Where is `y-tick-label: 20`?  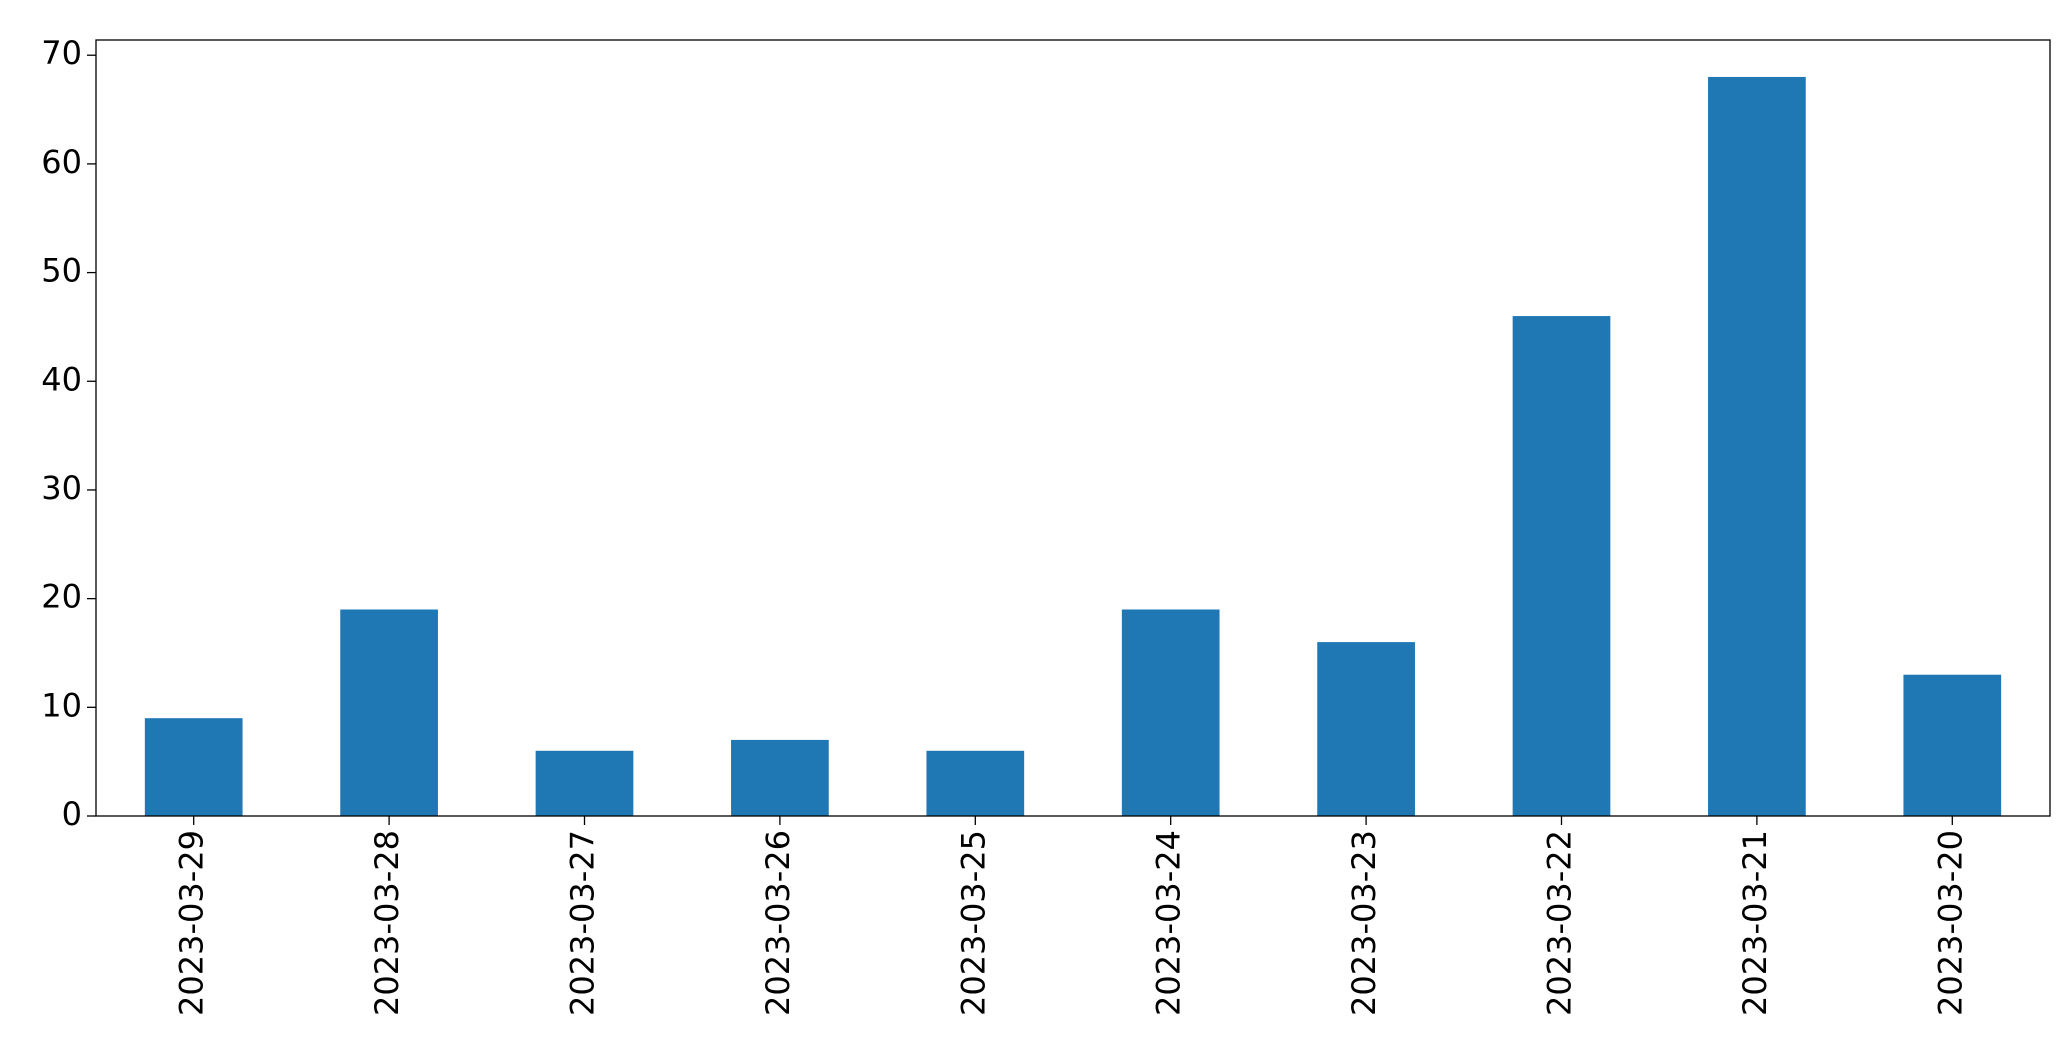
y-tick-label: 20 is located at coordinates (61, 597).